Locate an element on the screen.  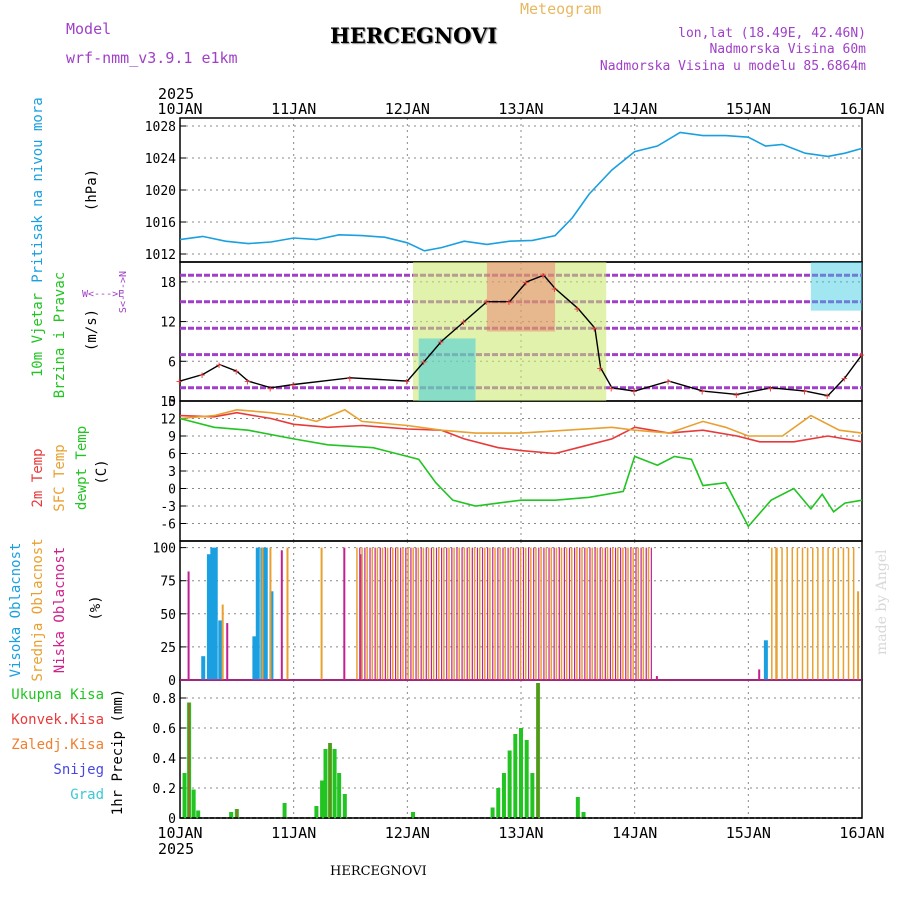
temp-axis-unit: (C) is located at coordinates (102, 471).